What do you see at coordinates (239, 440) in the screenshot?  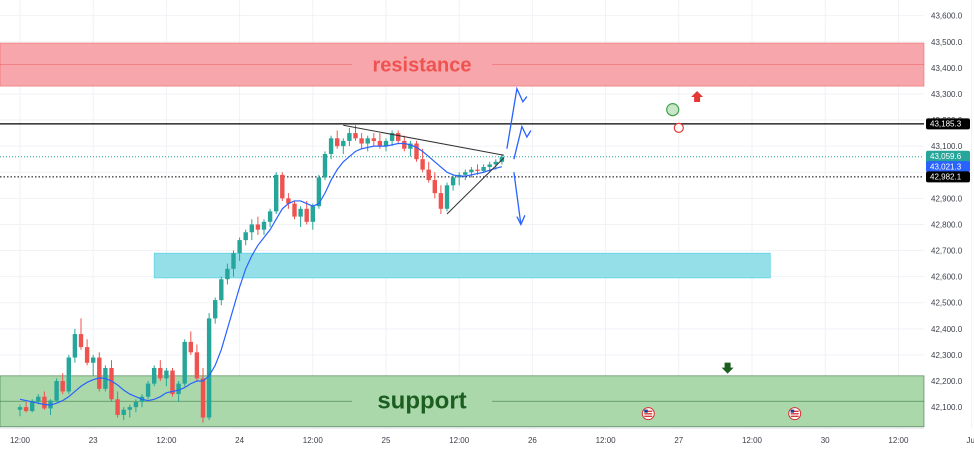 I see `x-tick-label: 24` at bounding box center [239, 440].